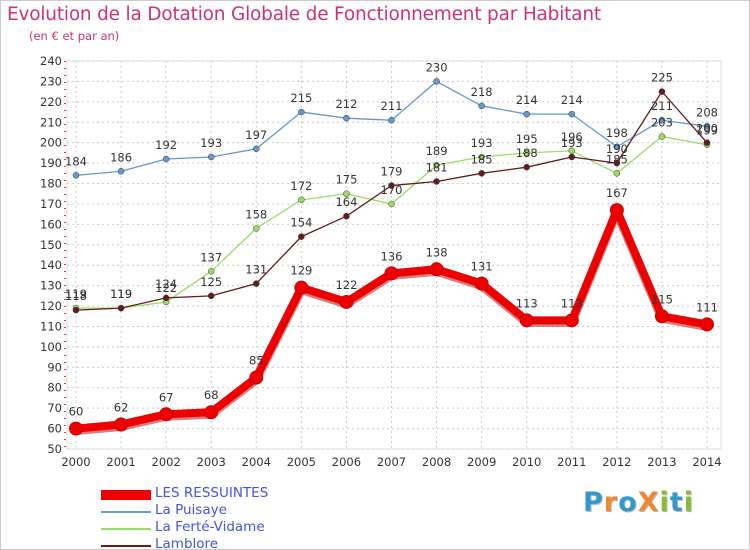 Image resolution: width=750 pixels, height=550 pixels. What do you see at coordinates (628, 502) in the screenshot?
I see `logo-letter: o` at bounding box center [628, 502].